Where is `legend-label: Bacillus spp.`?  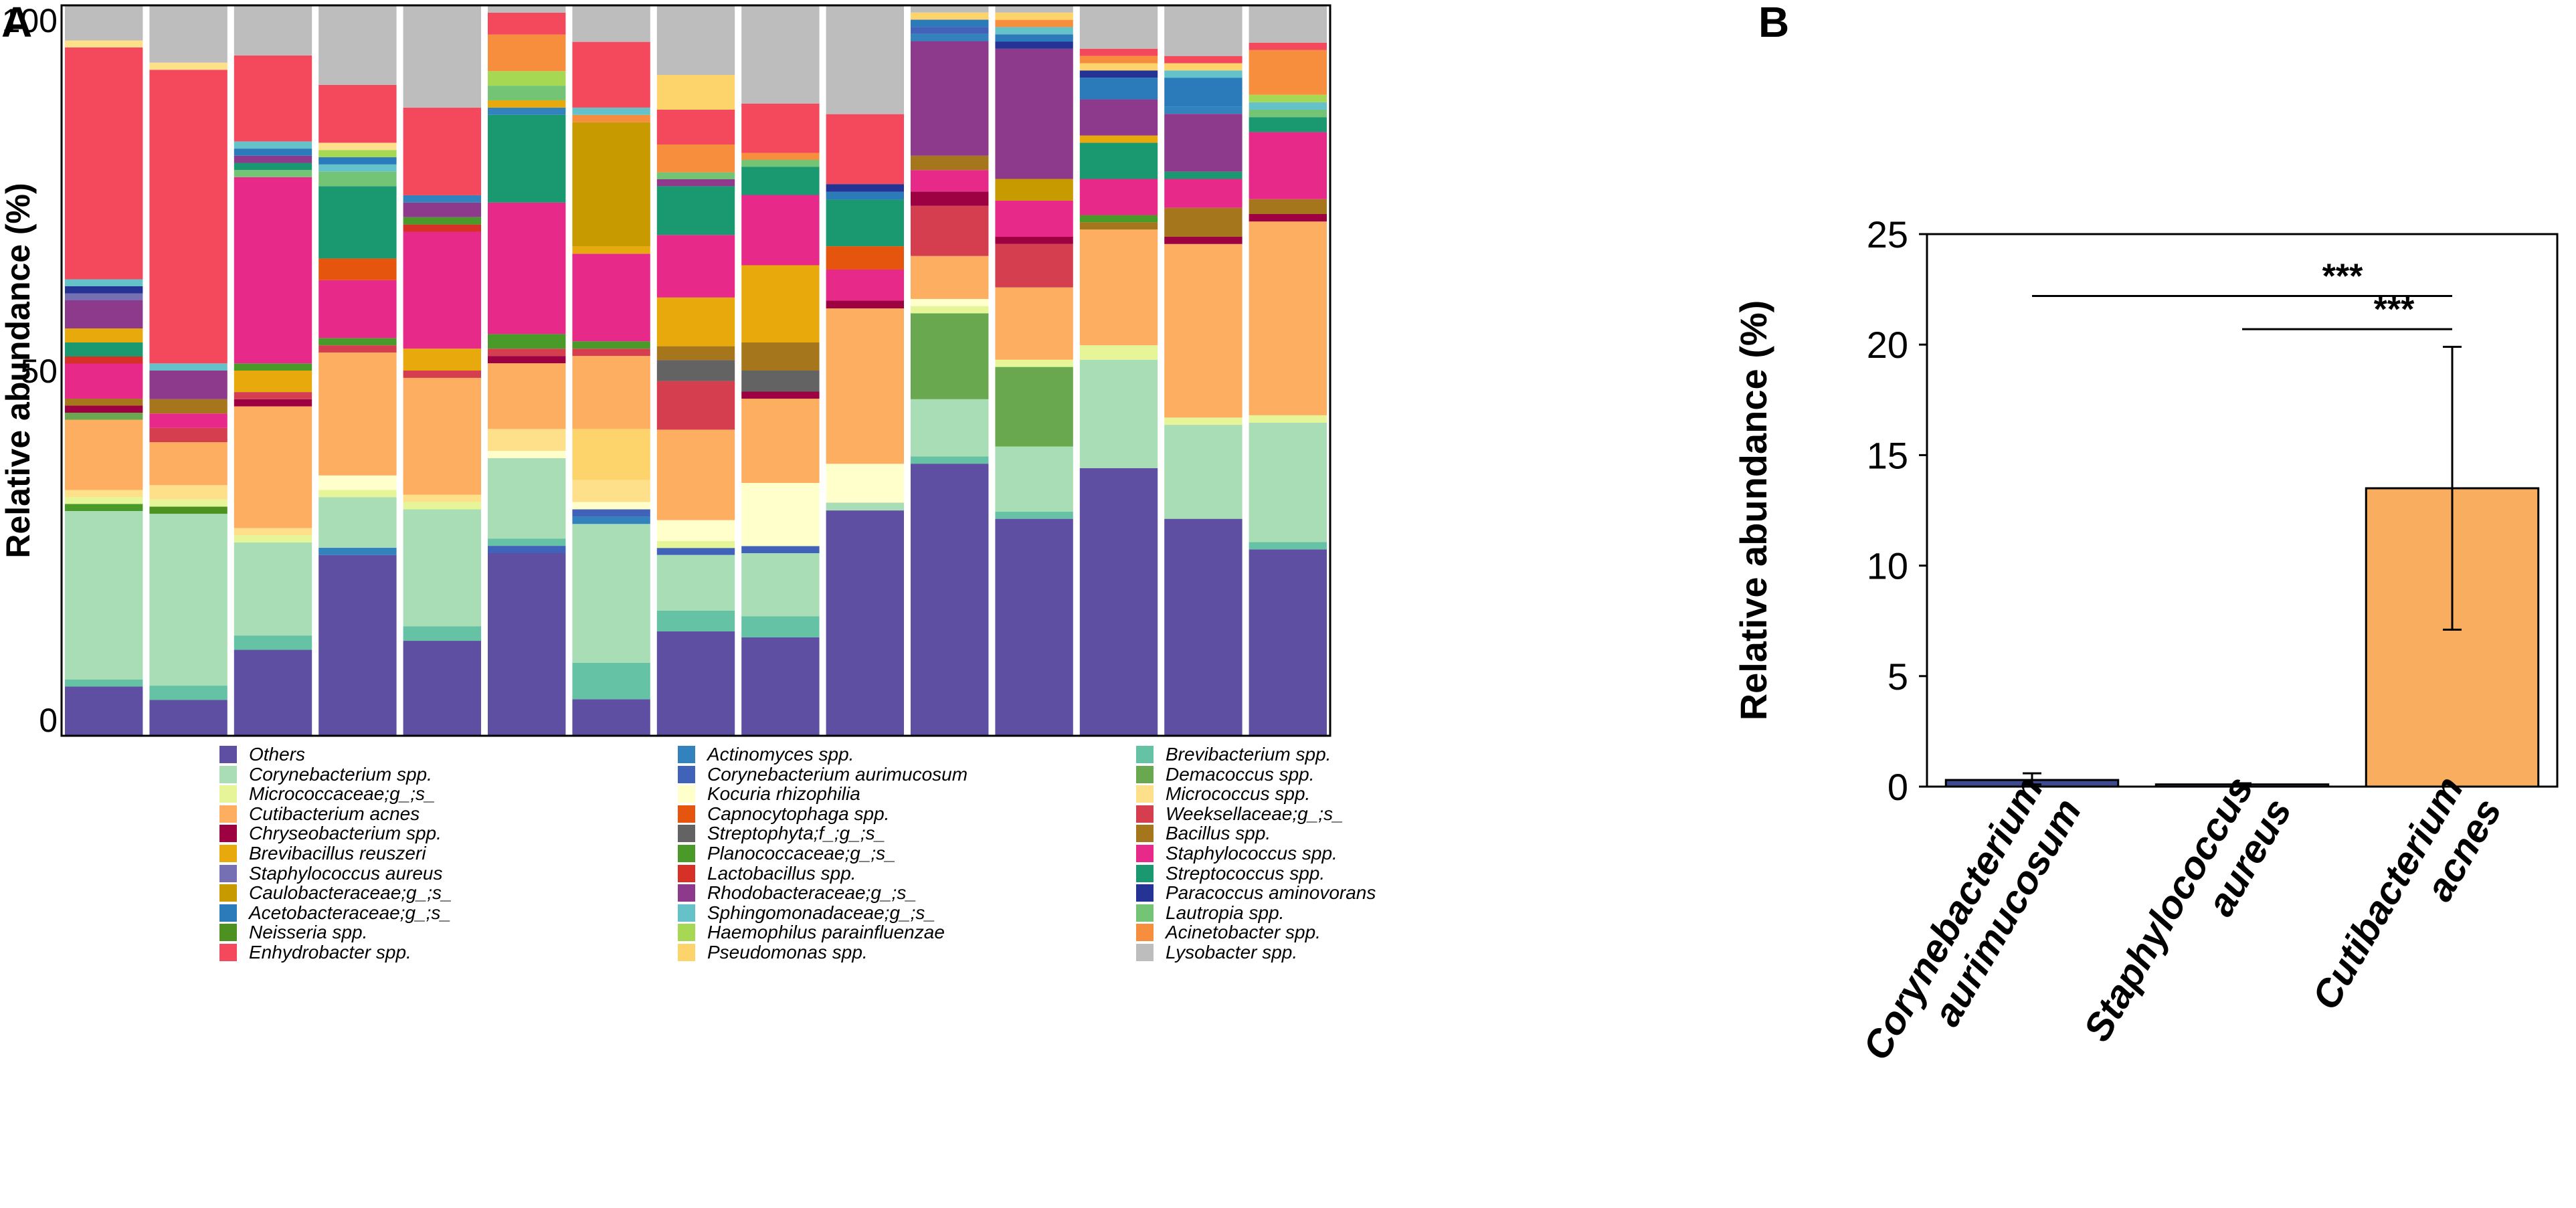 legend-label: Bacillus spp. is located at coordinates (1218, 833).